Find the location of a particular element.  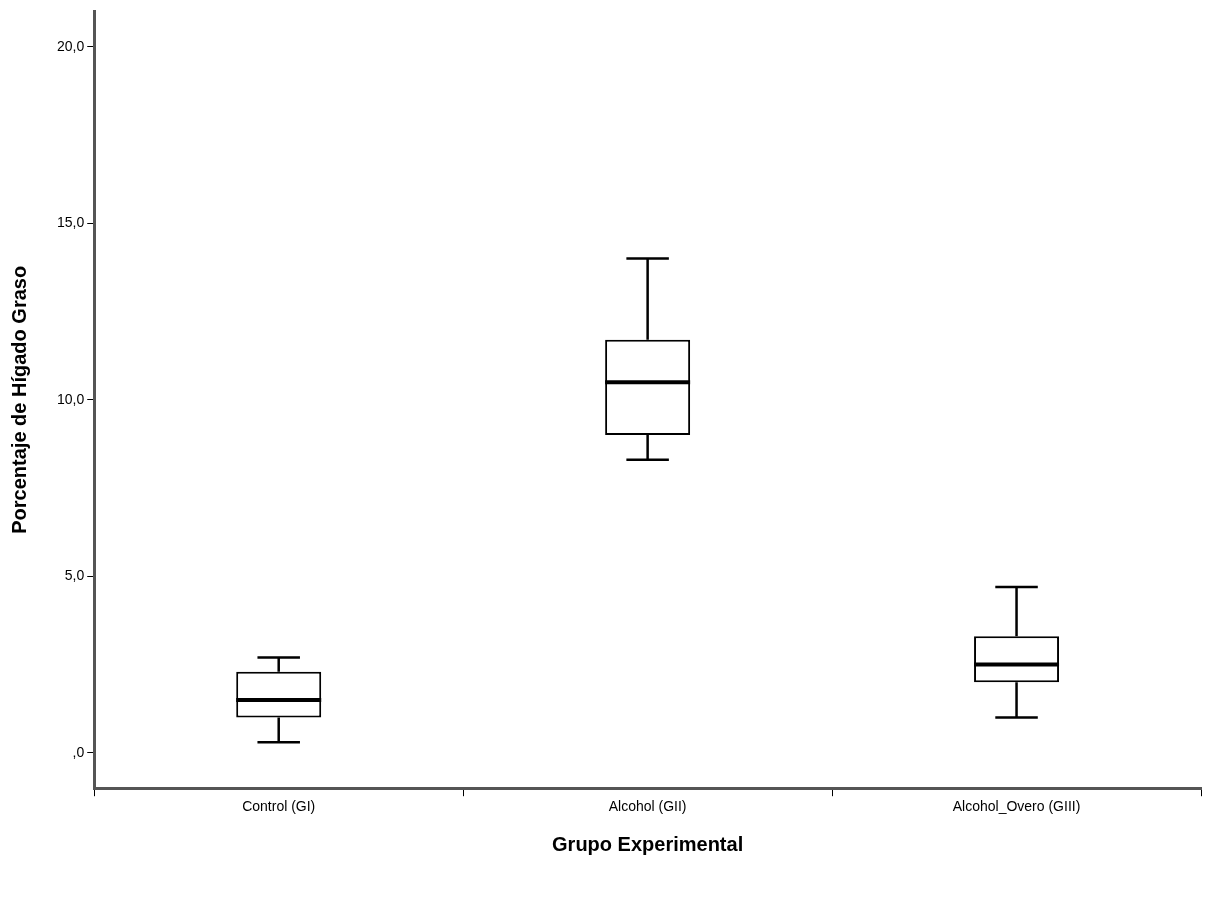

x-tick-label: Control (GI) is located at coordinates (279, 806).